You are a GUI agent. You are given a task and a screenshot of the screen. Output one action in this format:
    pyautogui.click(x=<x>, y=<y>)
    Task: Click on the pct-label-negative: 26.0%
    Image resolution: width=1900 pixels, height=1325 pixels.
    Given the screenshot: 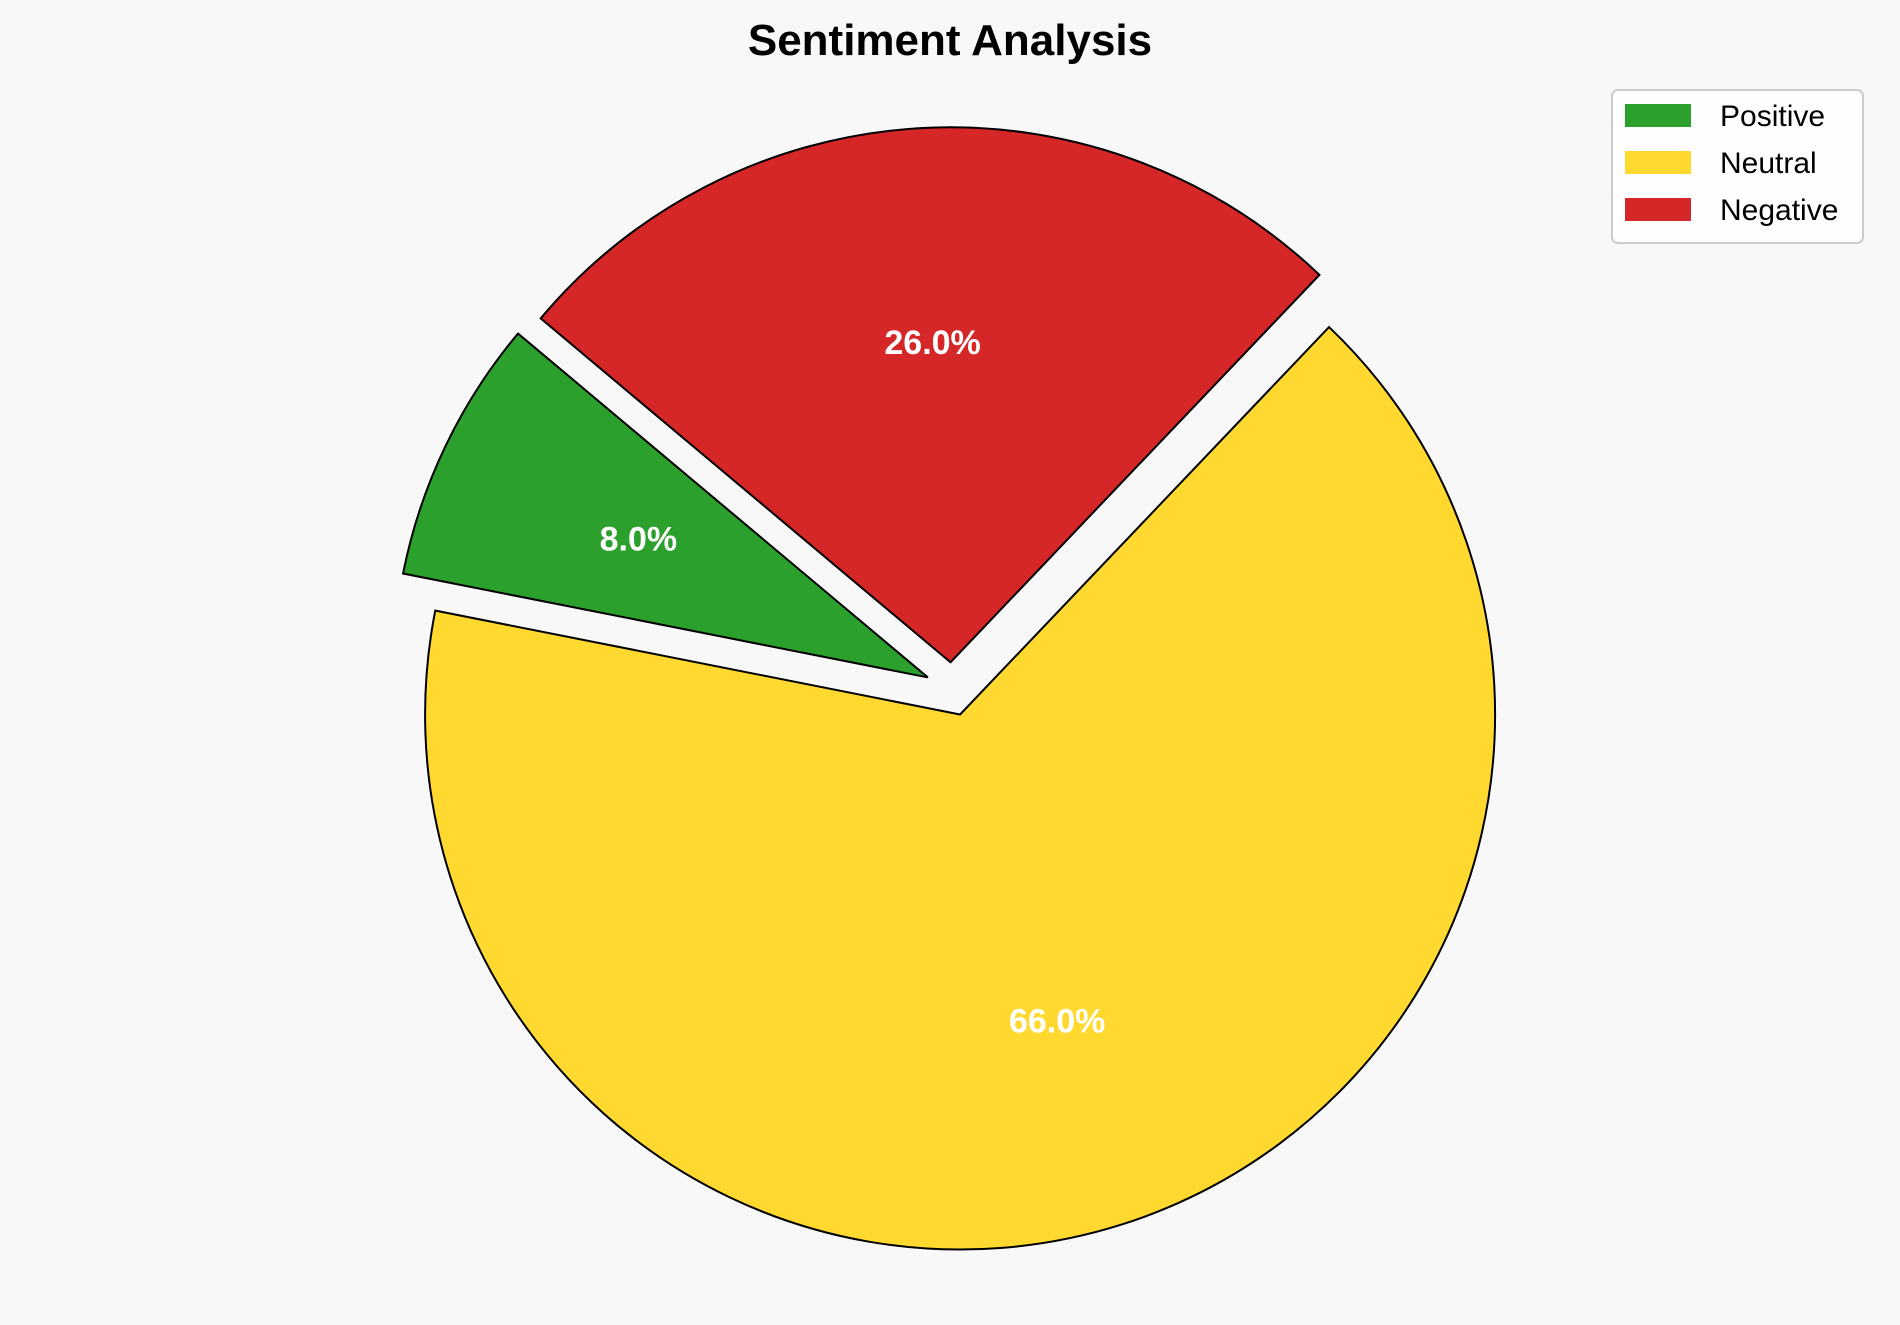 What is the action you would take?
    pyautogui.click(x=932, y=343)
    